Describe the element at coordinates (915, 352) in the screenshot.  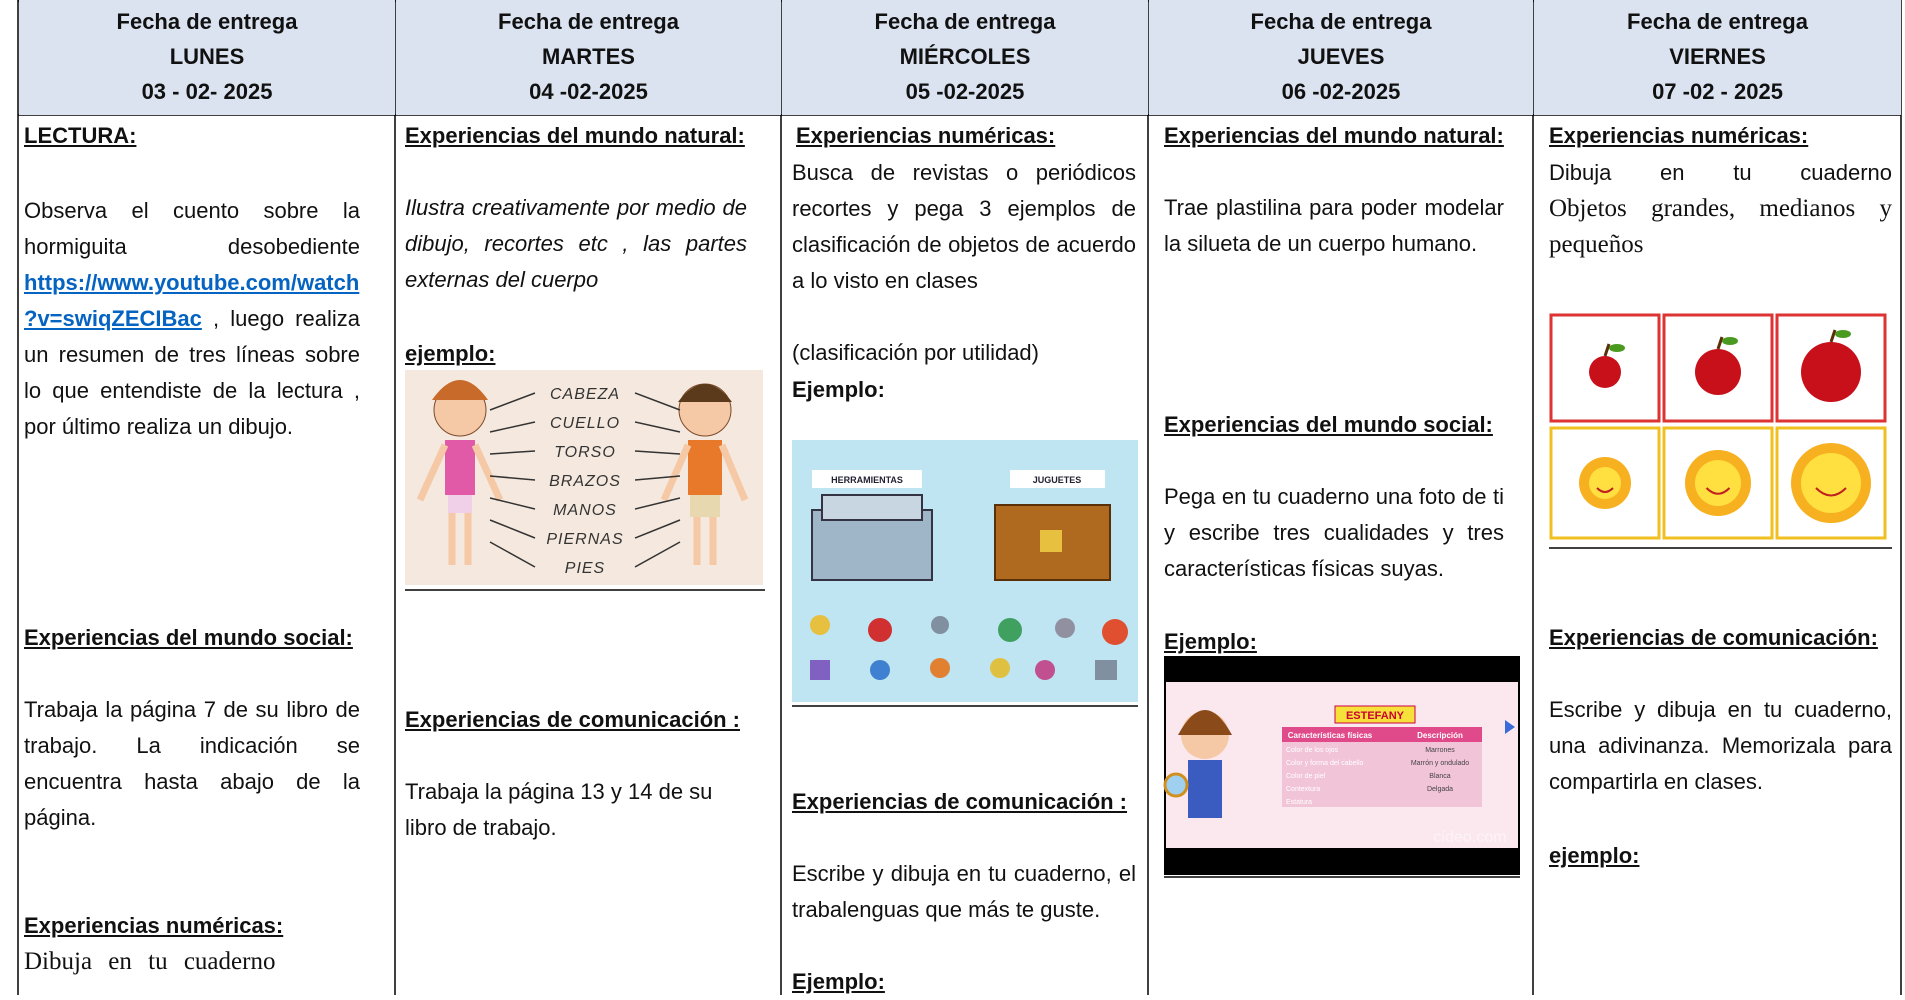
I see `note: (clasificación por utilidad)` at that location.